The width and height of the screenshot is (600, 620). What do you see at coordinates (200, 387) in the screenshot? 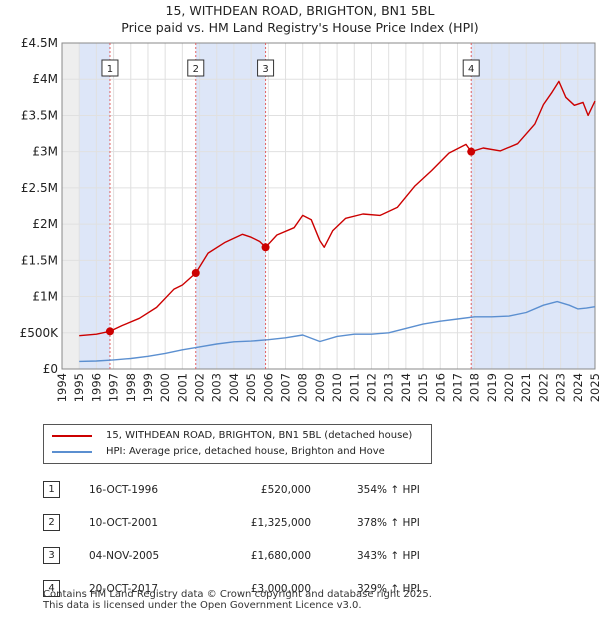
I see `x-tick-label: 2002` at bounding box center [200, 387].